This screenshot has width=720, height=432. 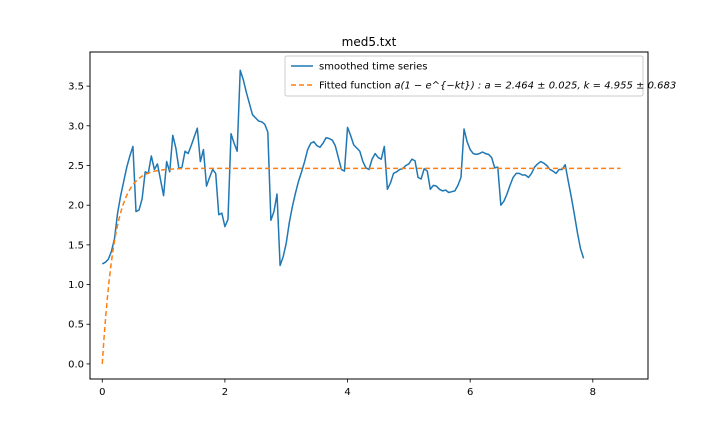 I want to click on y-tick-label: 2.5, so click(x=76, y=166).